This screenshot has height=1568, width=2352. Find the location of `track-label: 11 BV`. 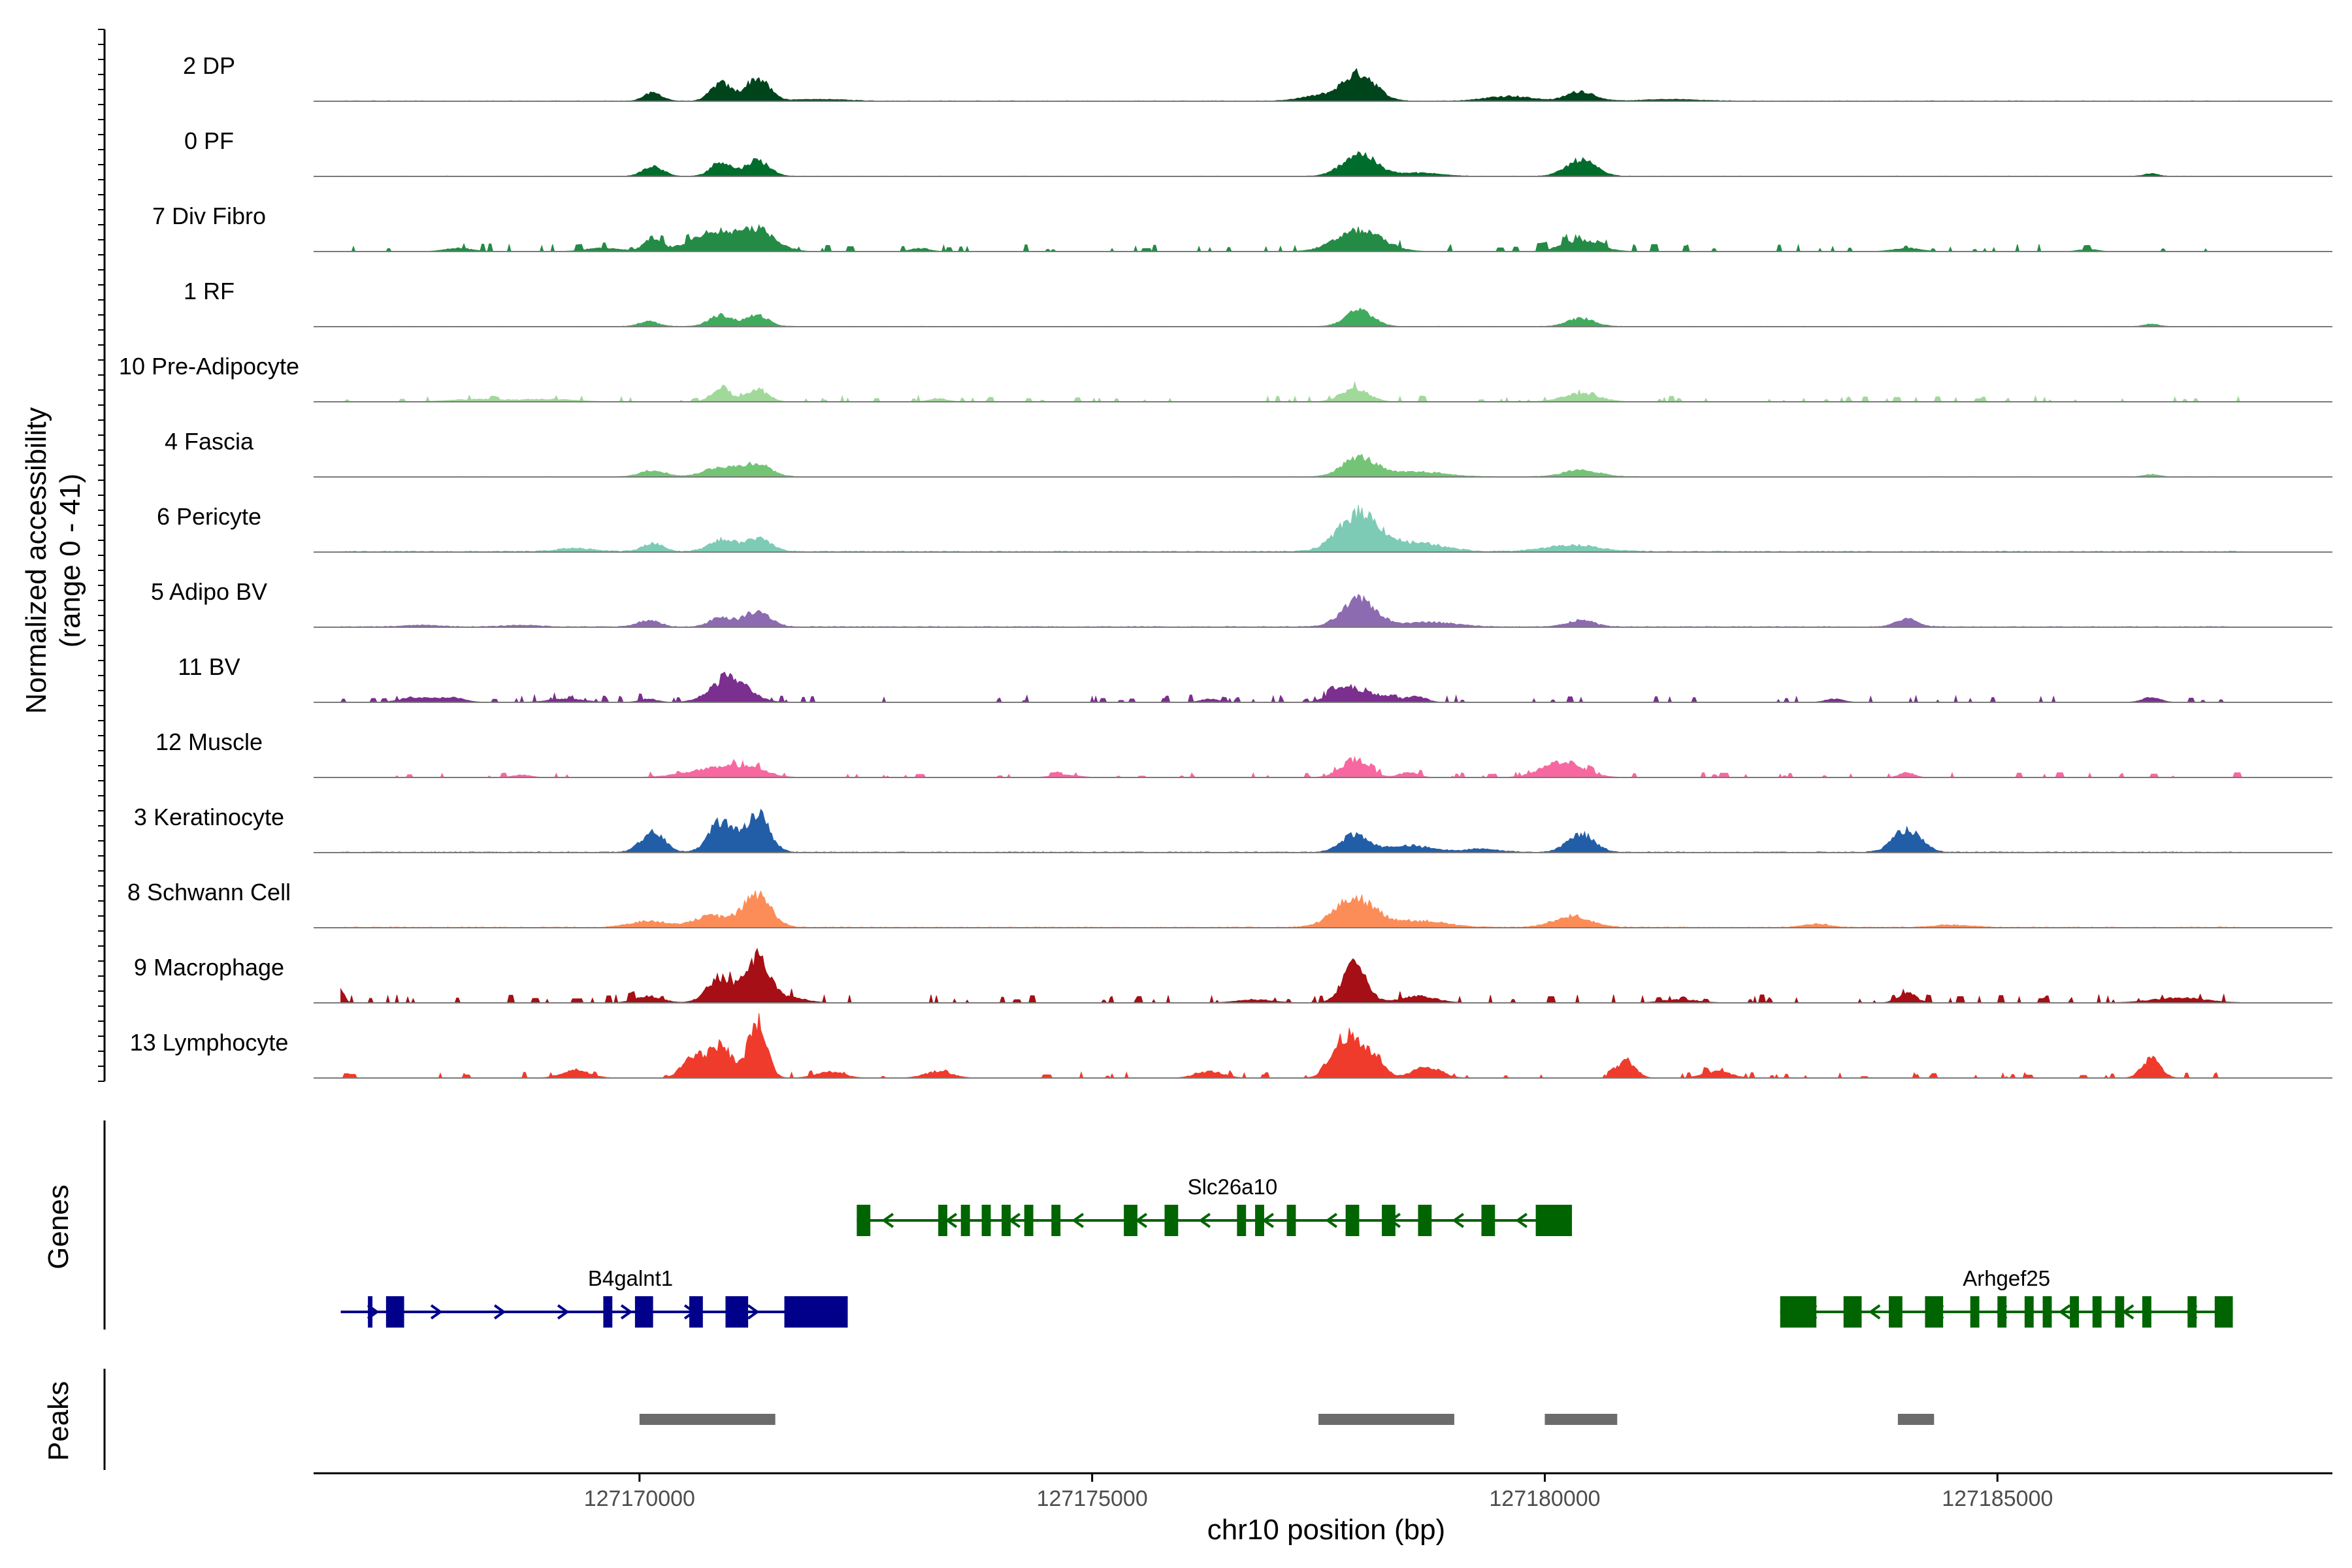

track-label: 11 BV is located at coordinates (209, 666).